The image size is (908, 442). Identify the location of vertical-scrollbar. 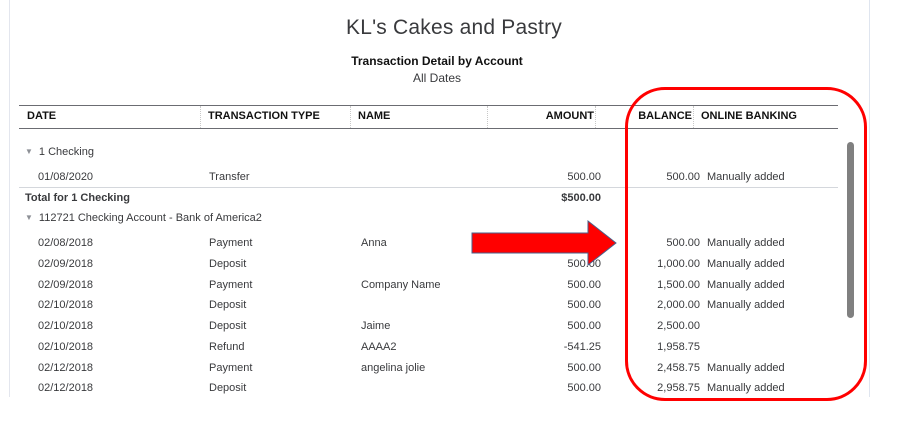
(850, 230).